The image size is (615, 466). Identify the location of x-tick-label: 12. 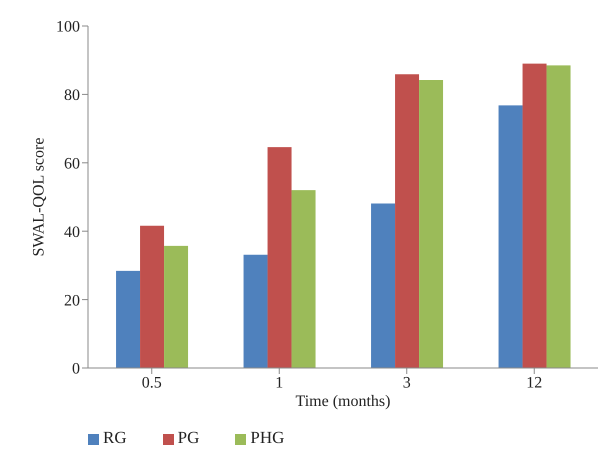
(534, 383).